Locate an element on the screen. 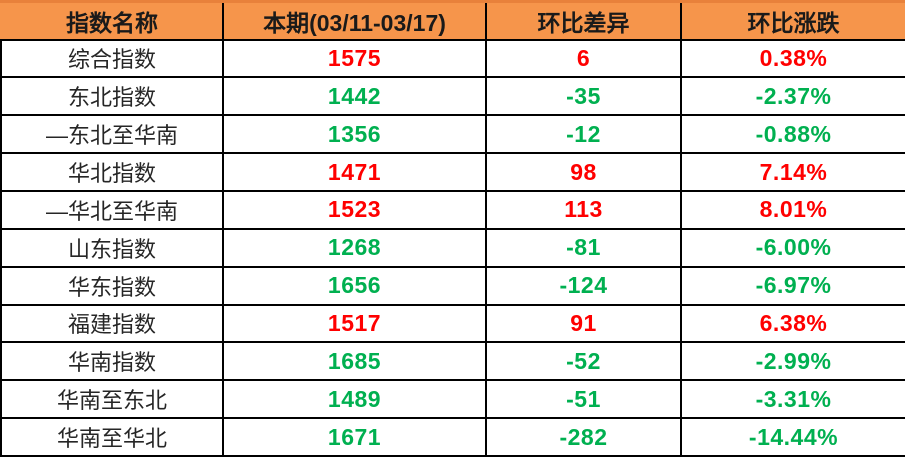  header-row: 指数名称 本期(03/11-03/17) 环比差异 环比涨跌 is located at coordinates (452, 20).